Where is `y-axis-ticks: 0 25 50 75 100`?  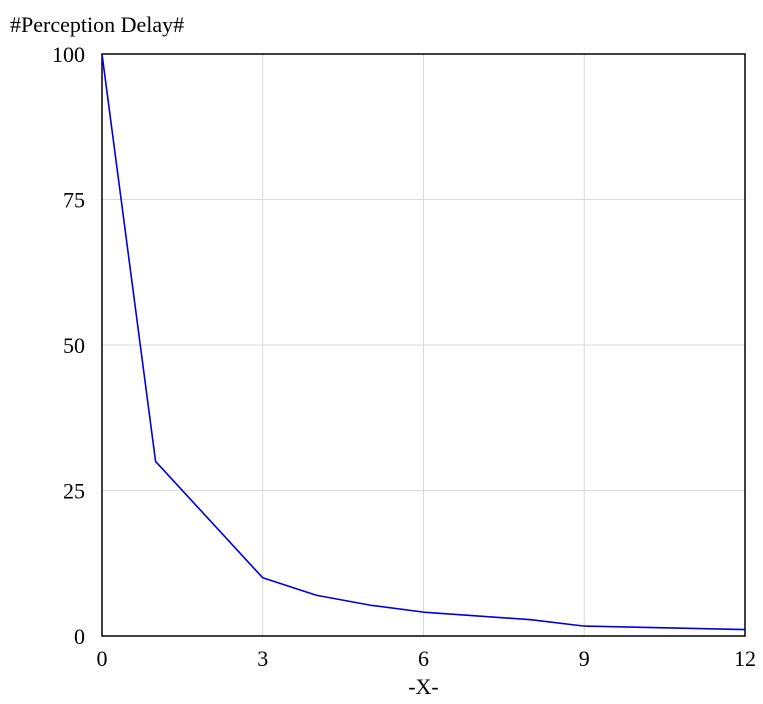
y-axis-ticks: 0 25 50 75 100 is located at coordinates (68, 345).